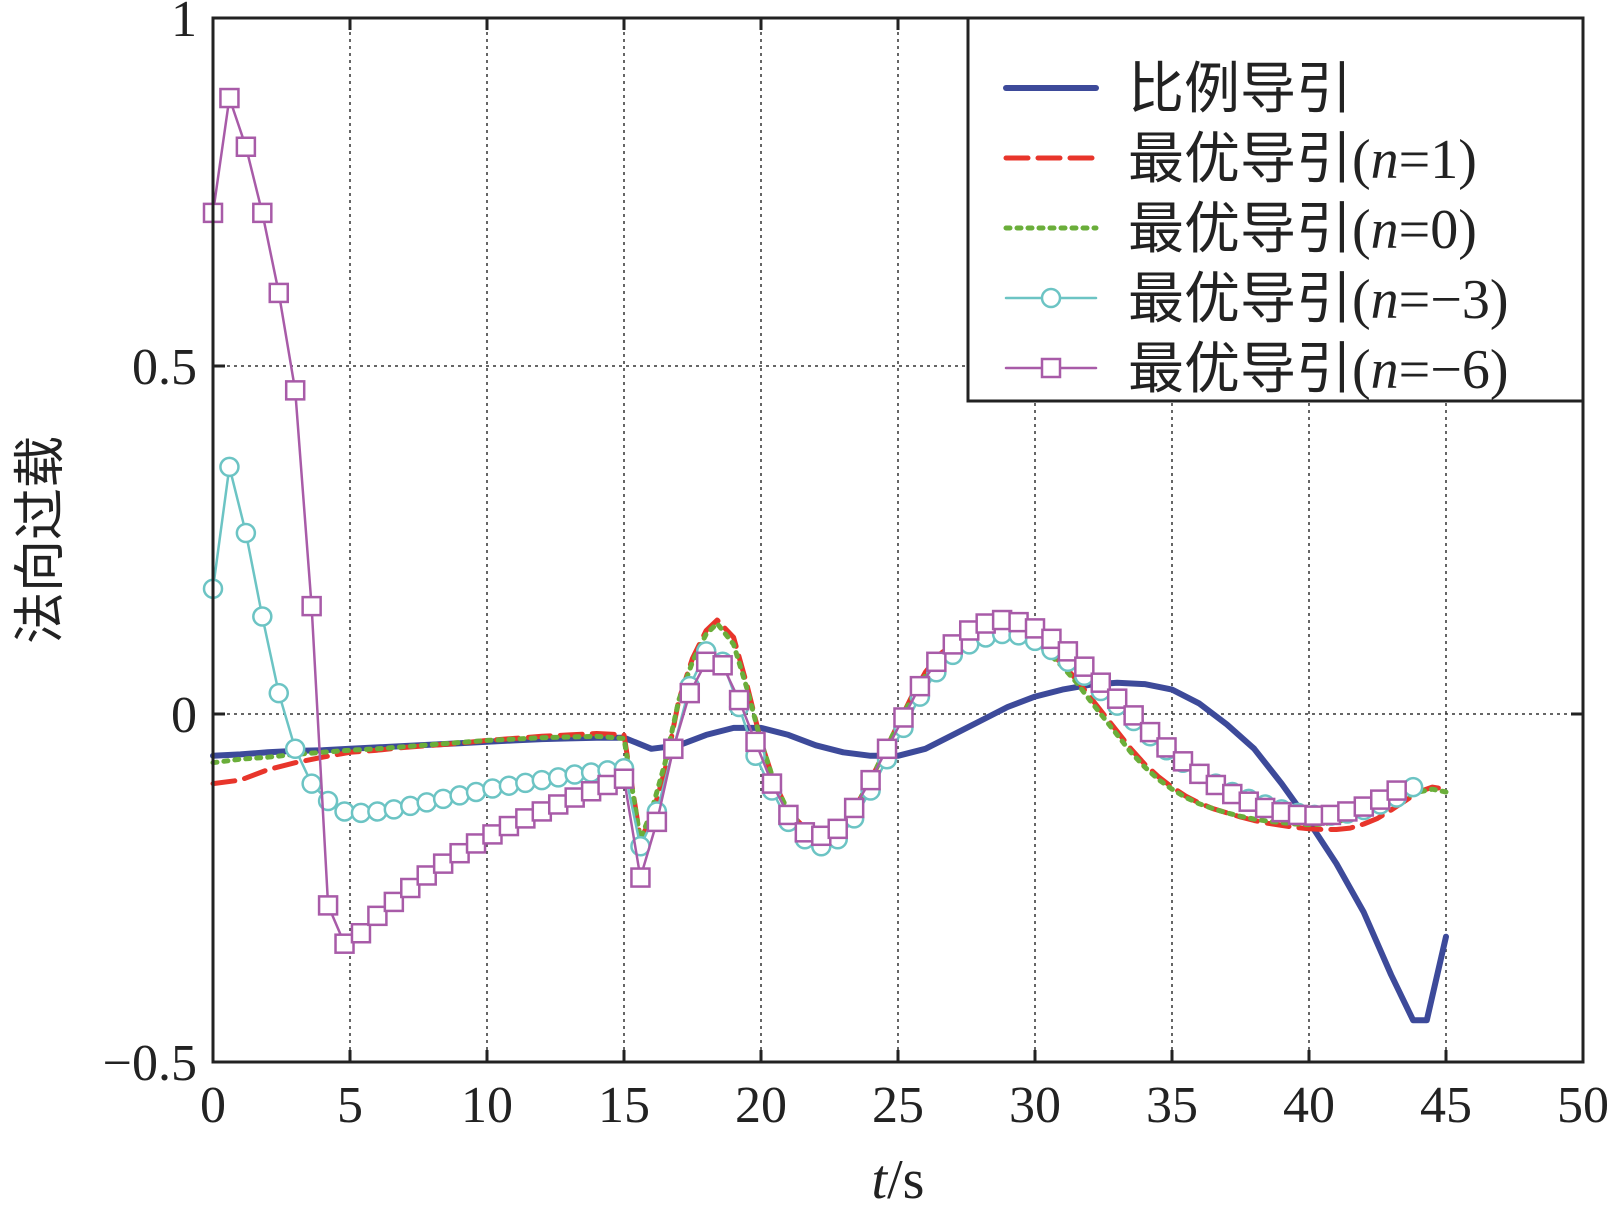  I want to click on x-axis-label: t/s, so click(898, 1178).